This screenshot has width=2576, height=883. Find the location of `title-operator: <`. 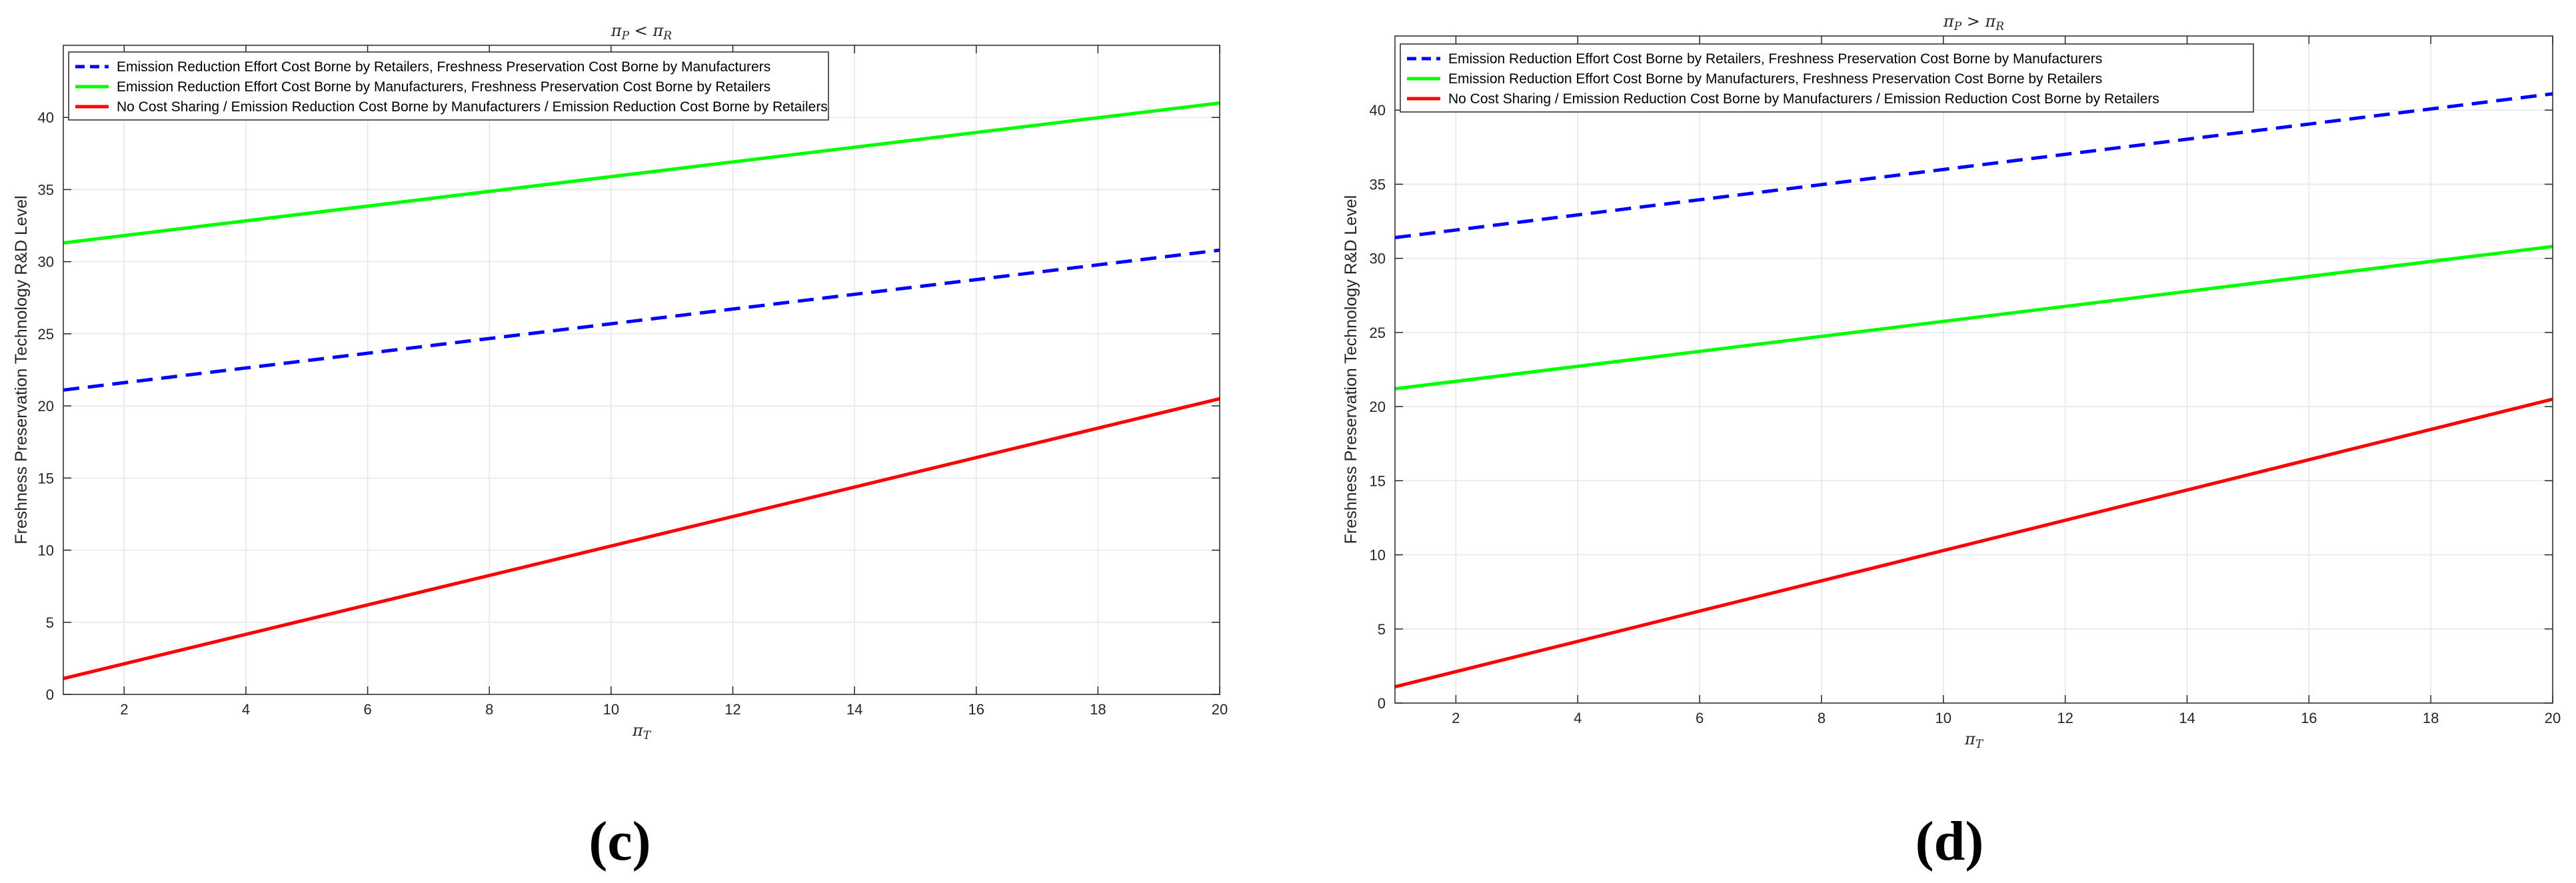

title-operator: < is located at coordinates (640, 30).